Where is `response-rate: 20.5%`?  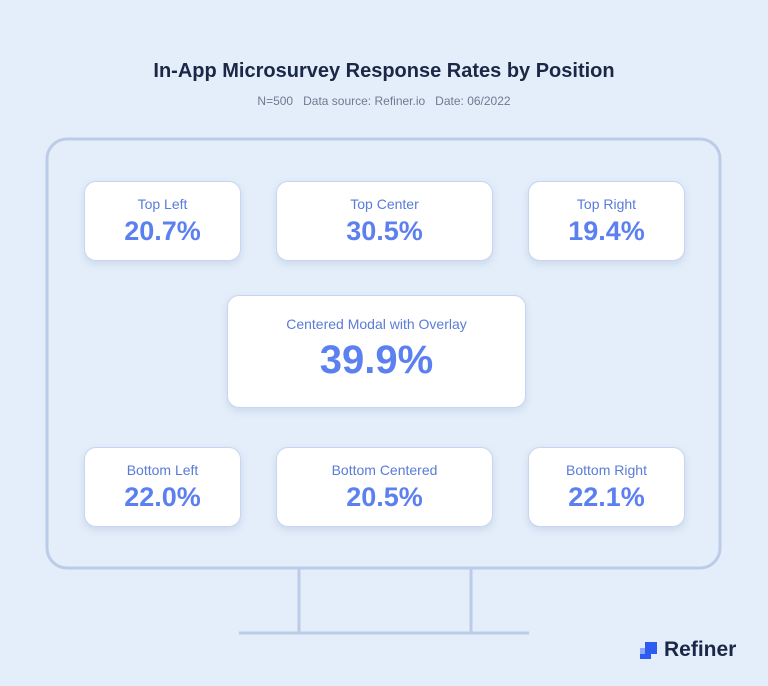
response-rate: 20.5% is located at coordinates (384, 497).